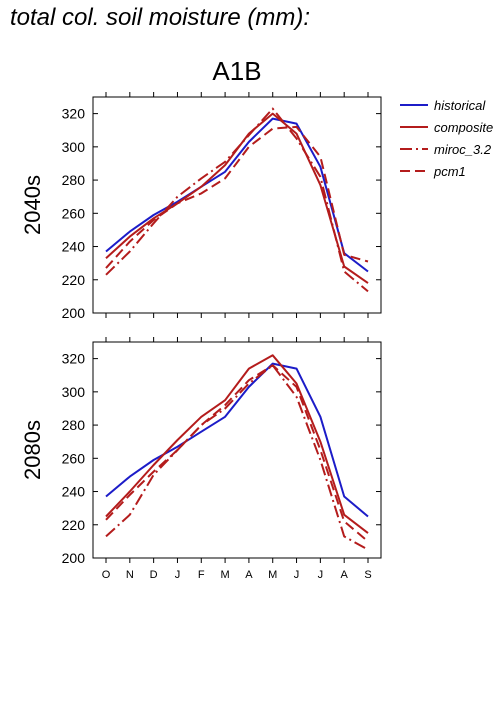  What do you see at coordinates (106, 575) in the screenshot?
I see `x-tick-label: O` at bounding box center [106, 575].